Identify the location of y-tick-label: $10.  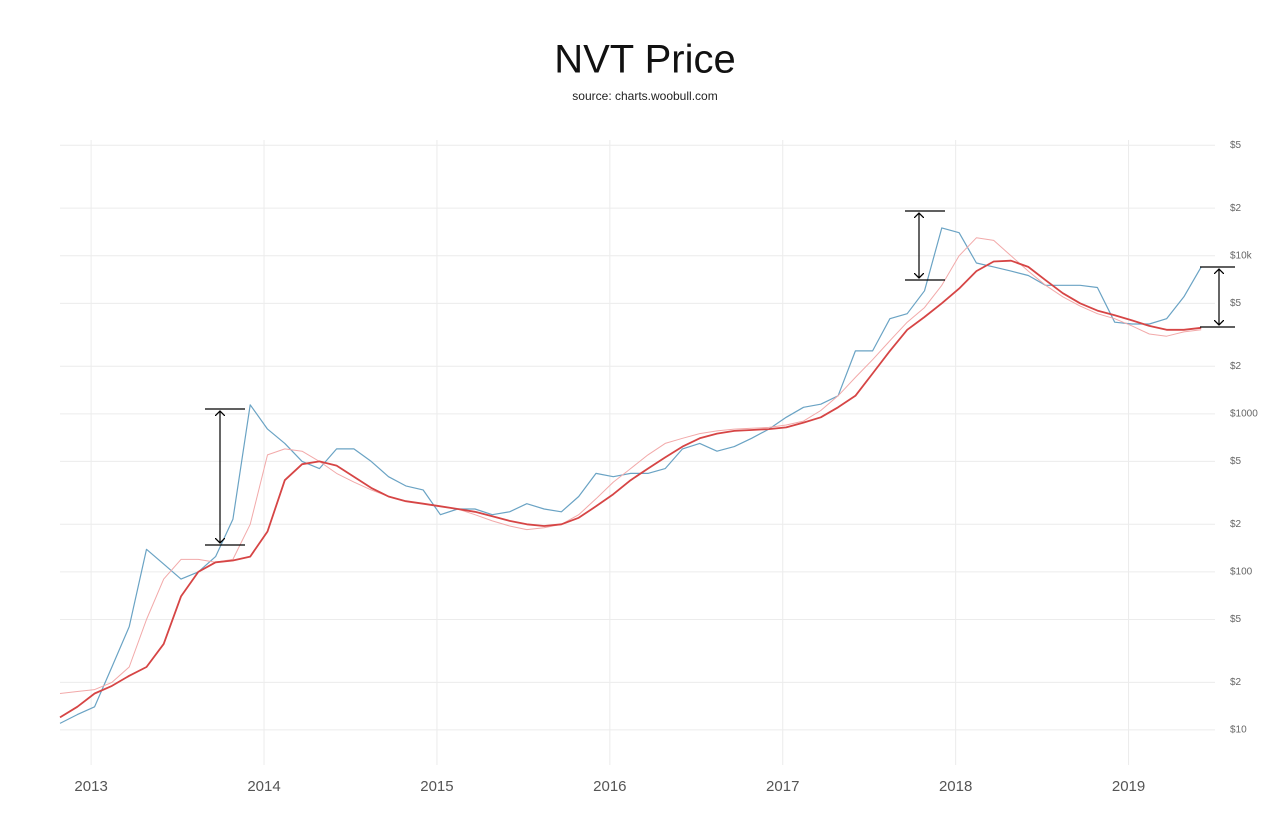
(1238, 730).